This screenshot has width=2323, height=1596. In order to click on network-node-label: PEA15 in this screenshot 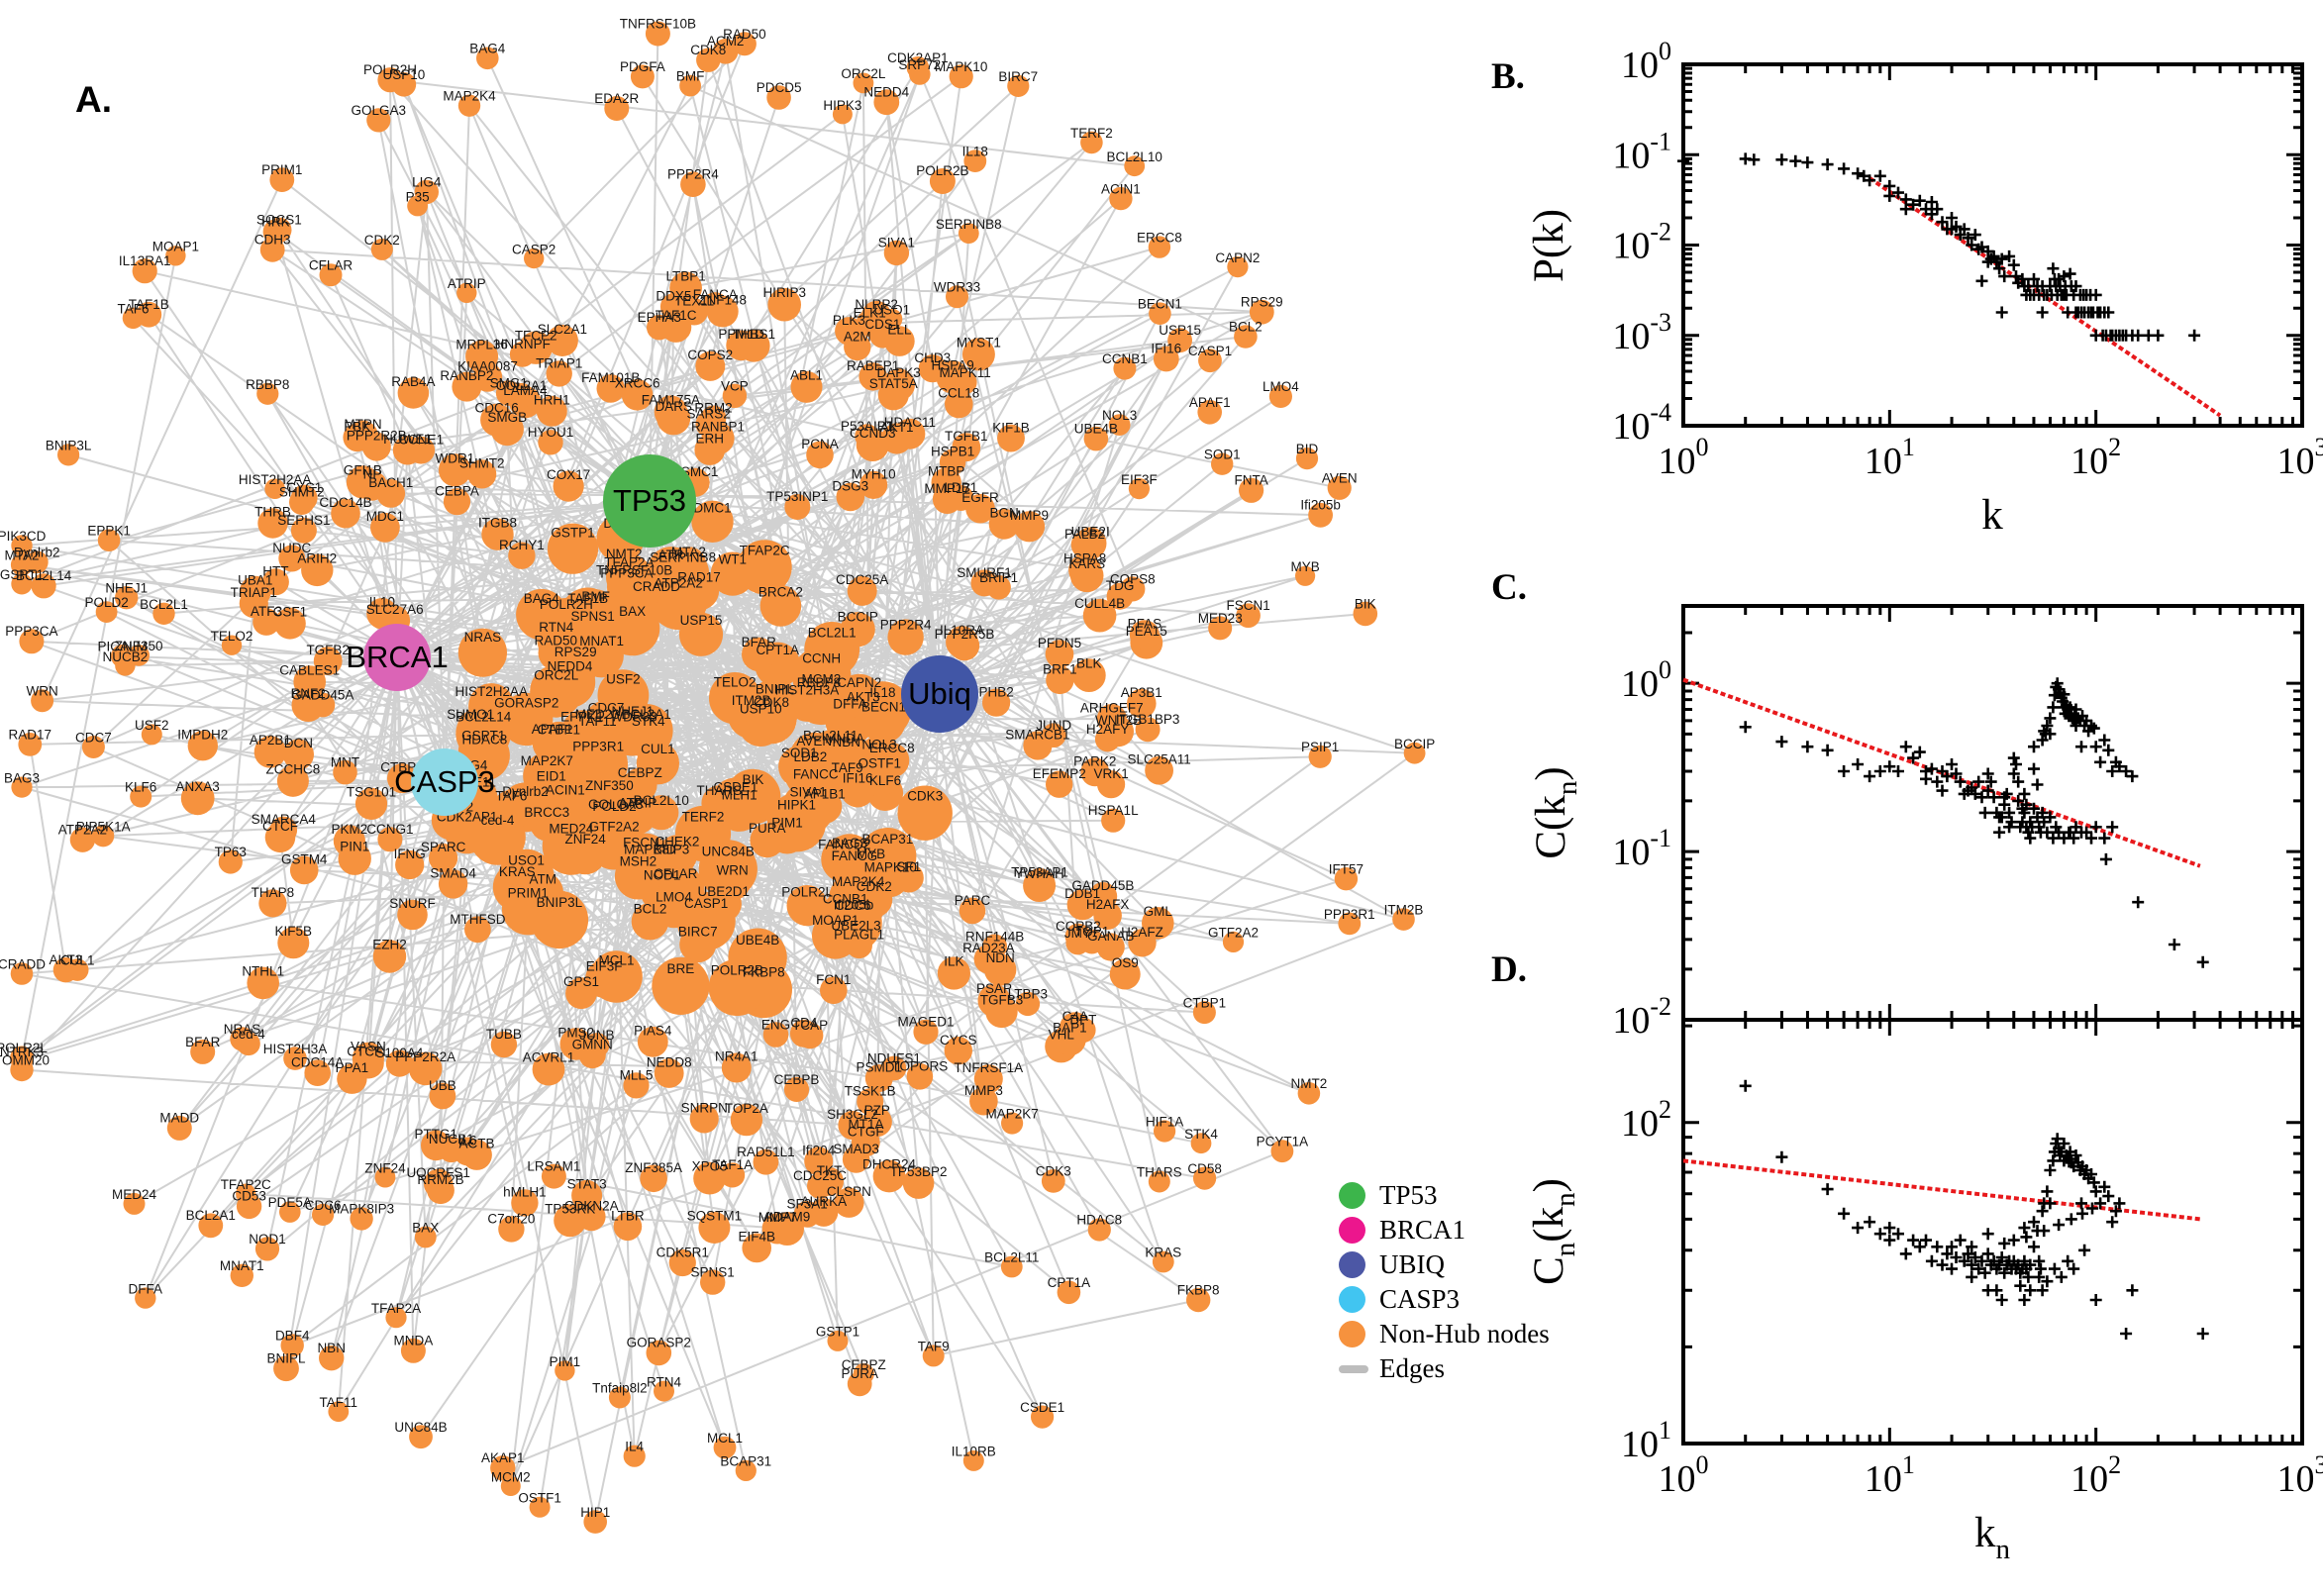, I will do `click(1147, 631)`.